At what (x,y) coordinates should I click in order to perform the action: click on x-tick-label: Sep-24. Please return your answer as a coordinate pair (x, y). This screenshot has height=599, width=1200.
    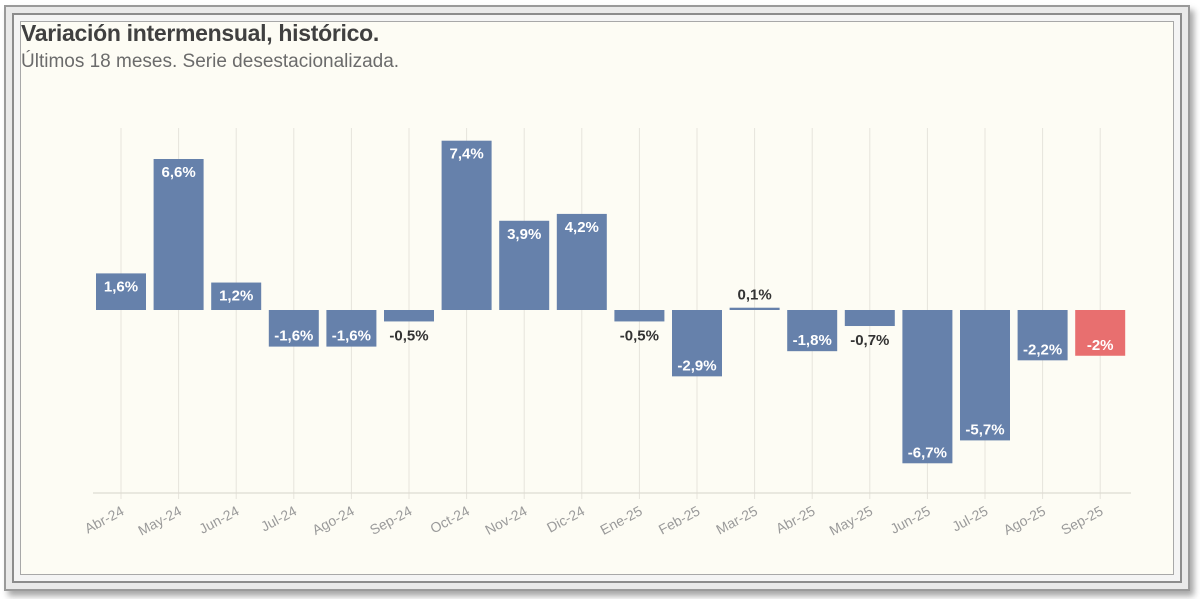
    Looking at the image, I should click on (391, 519).